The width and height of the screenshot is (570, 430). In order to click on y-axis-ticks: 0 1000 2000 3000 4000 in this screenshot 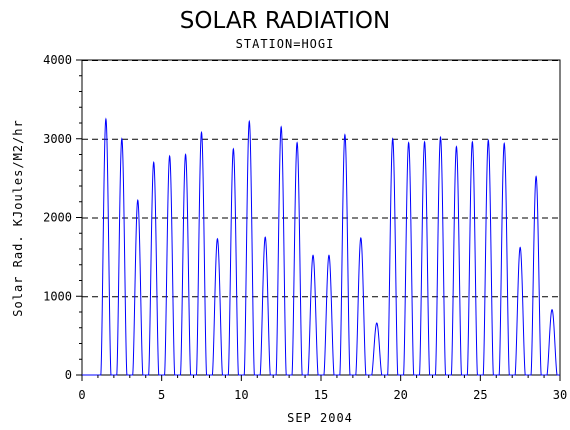, I will do `click(62, 217)`.